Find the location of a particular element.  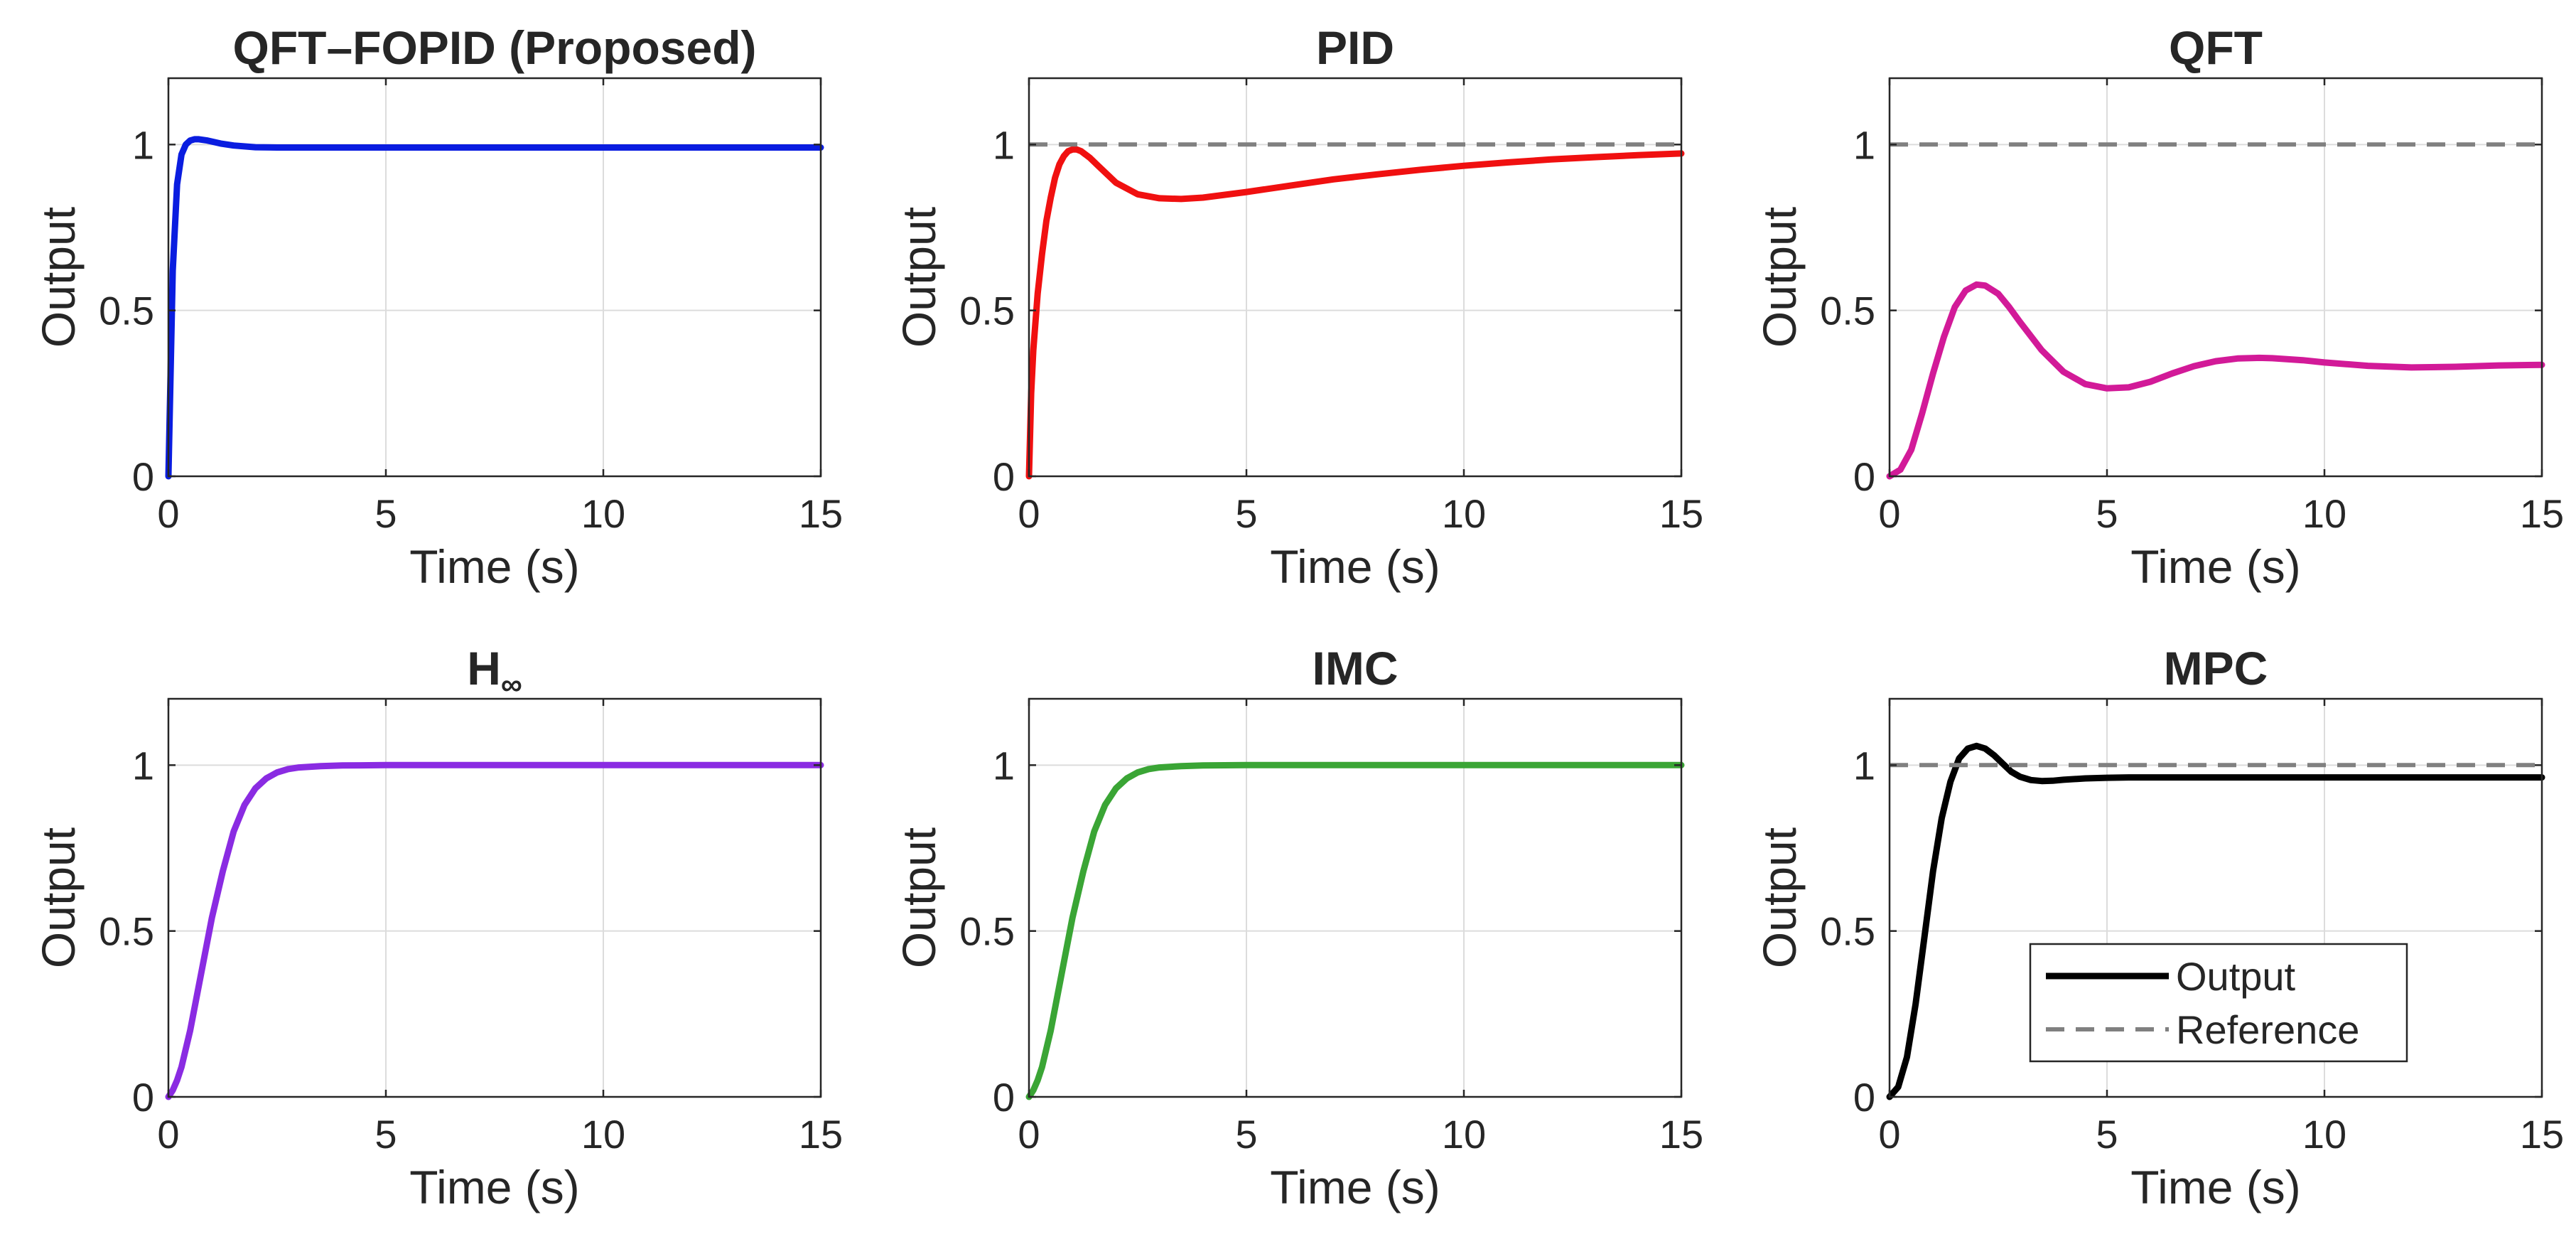

chart-title-main: PID is located at coordinates (1355, 47).